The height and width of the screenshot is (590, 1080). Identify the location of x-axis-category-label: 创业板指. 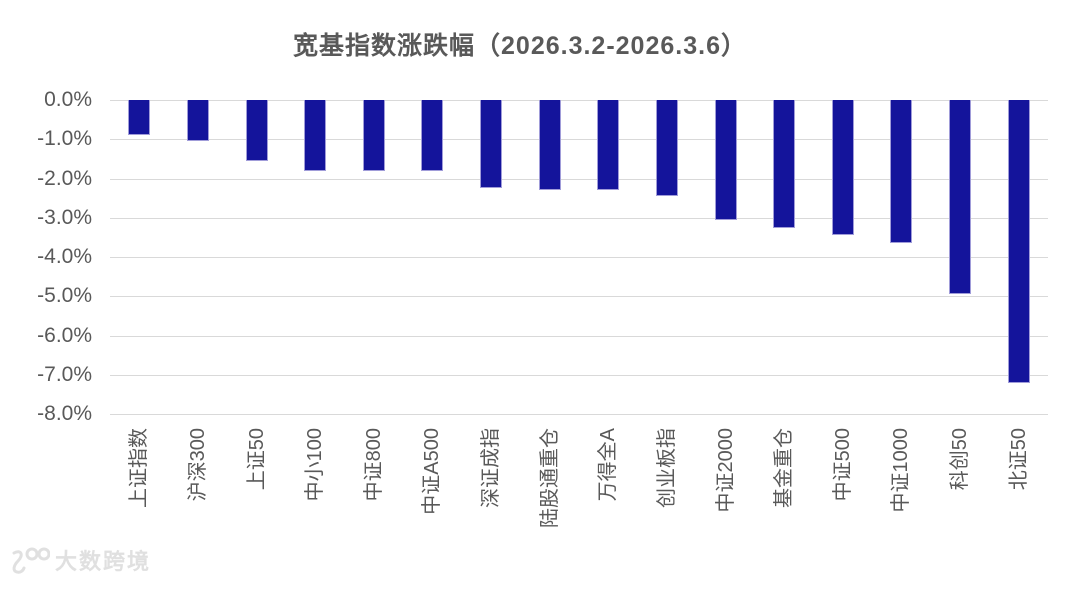
(666, 468).